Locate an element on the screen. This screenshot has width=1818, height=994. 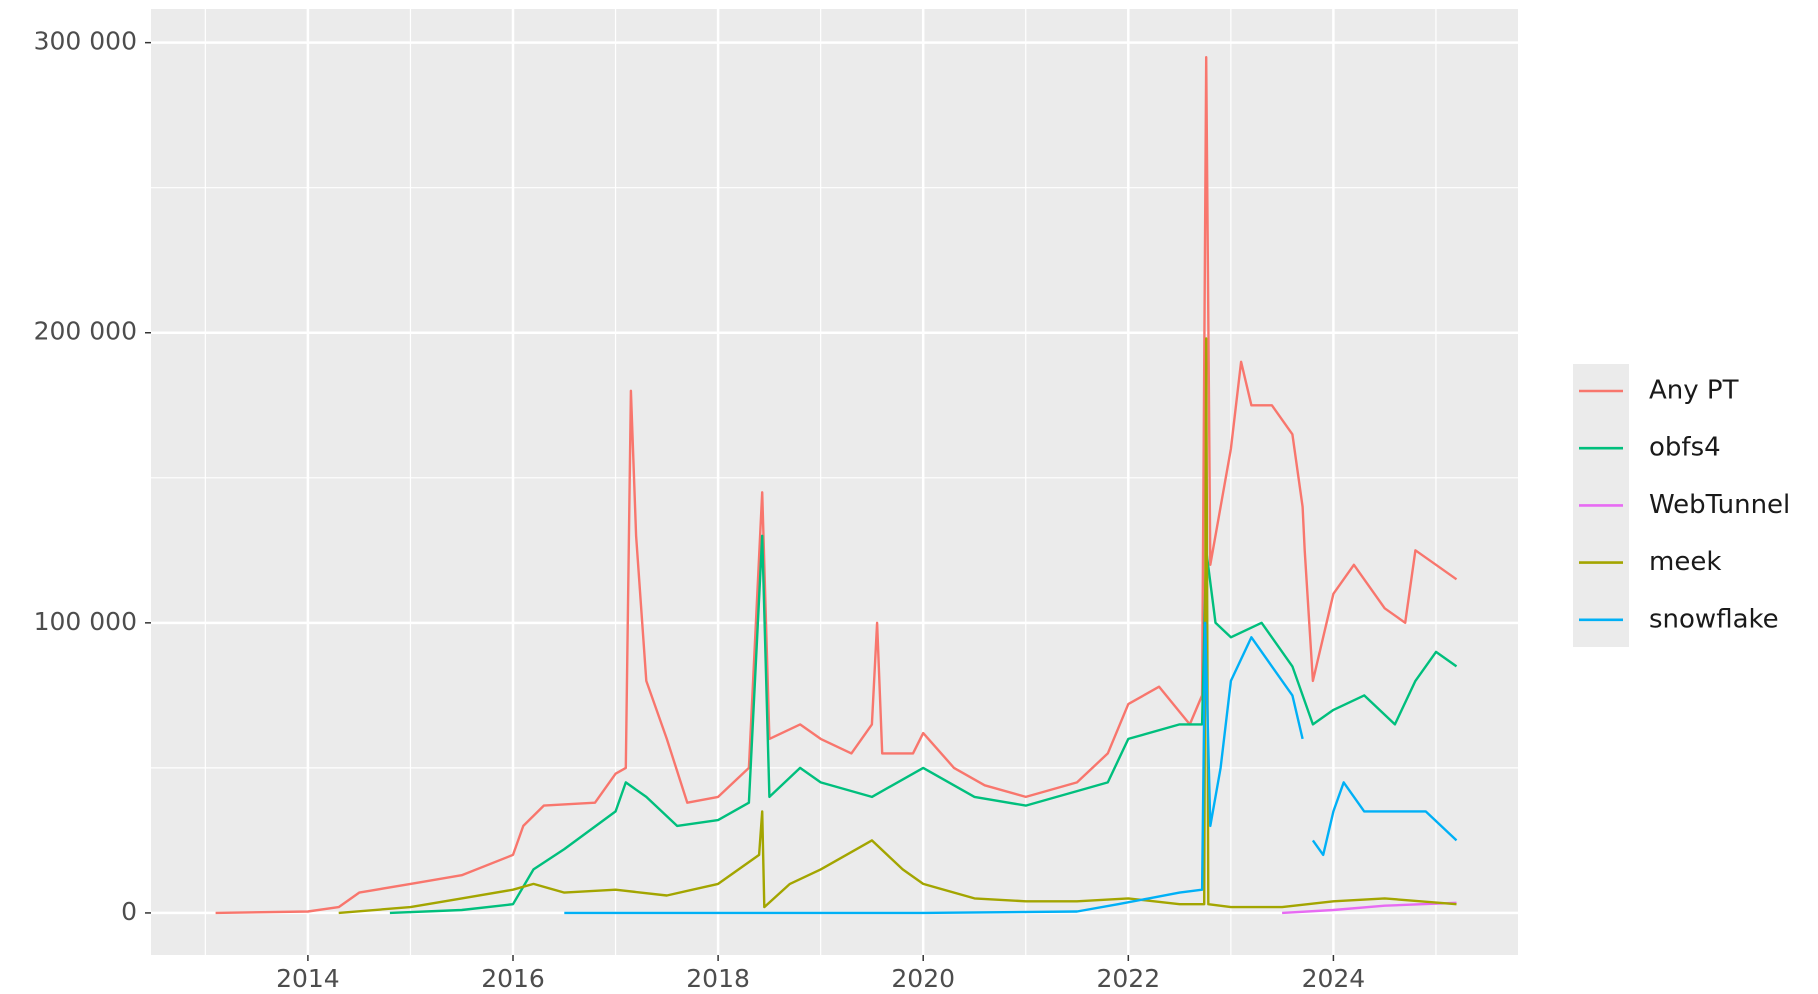
x-tick-label: 2020 is located at coordinates (923, 978).